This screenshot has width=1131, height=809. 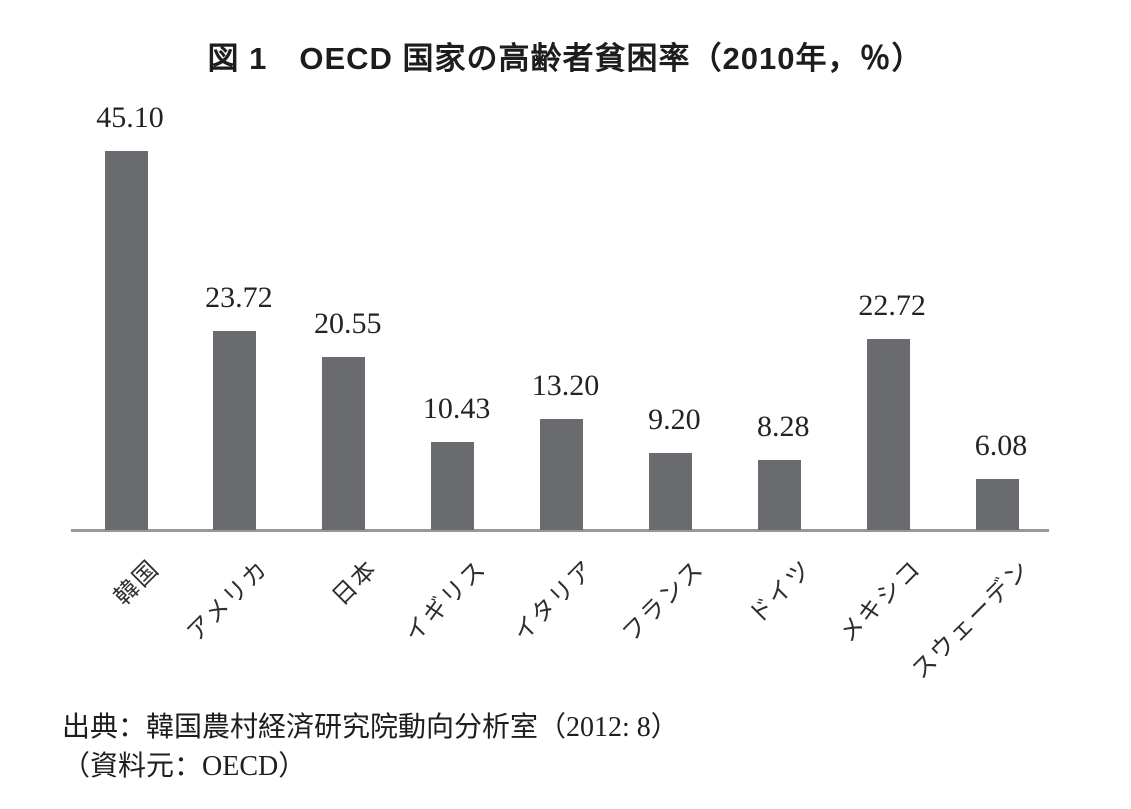 I want to click on source-line-2: （資料元：OECD）, so click(x=184, y=766).